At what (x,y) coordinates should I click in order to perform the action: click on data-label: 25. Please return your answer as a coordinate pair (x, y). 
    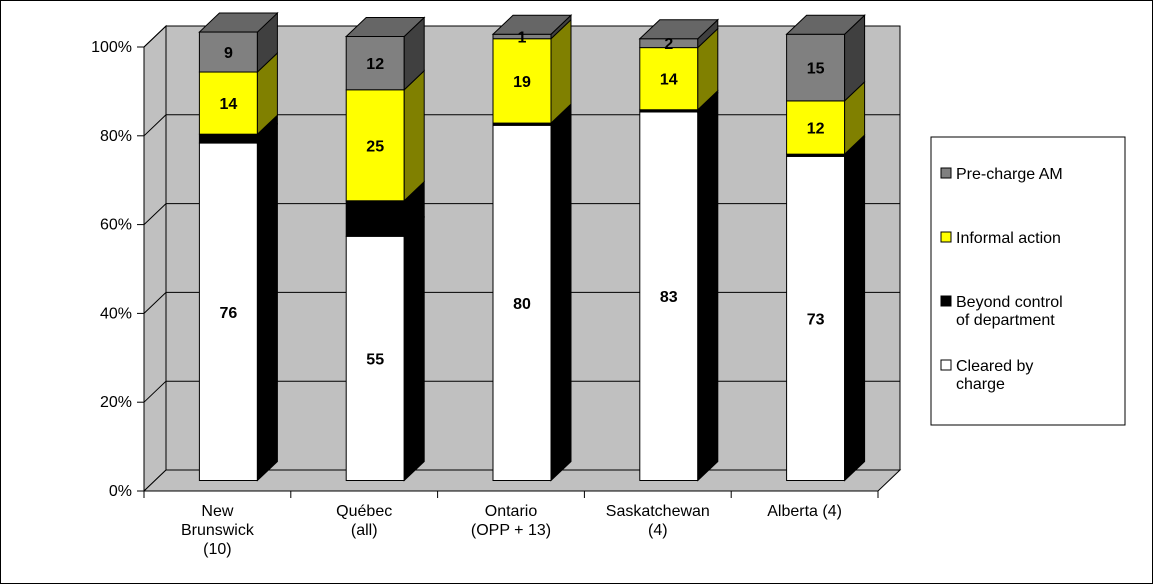
    Looking at the image, I should click on (375, 146).